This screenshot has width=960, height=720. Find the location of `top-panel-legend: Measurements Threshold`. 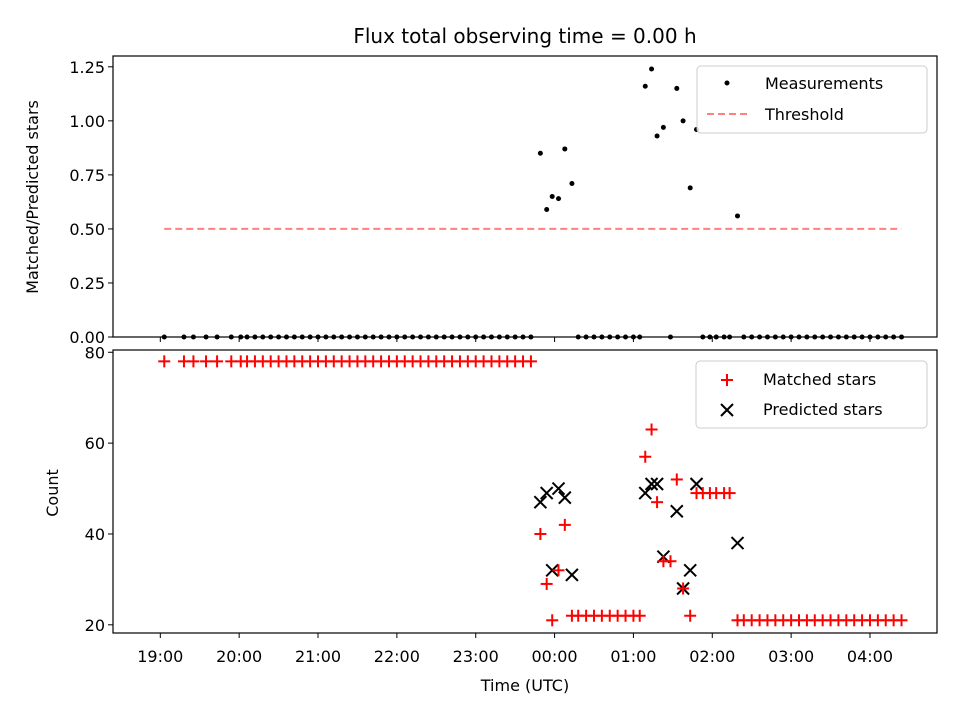

top-panel-legend: Measurements Threshold is located at coordinates (812, 99).